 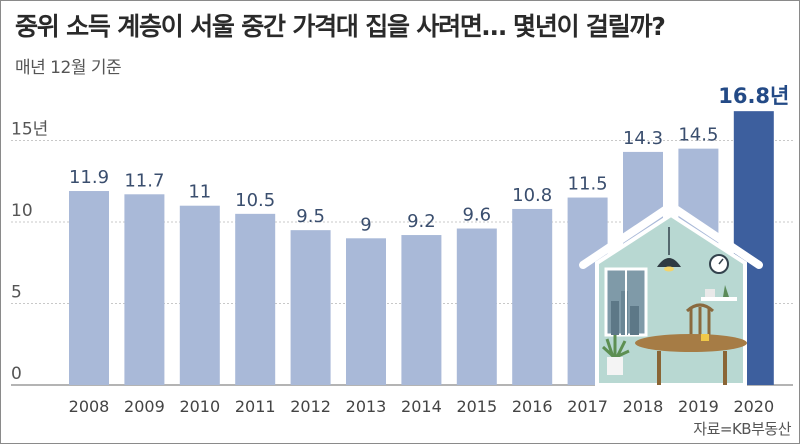 What do you see at coordinates (310, 216) in the screenshot?
I see `data-label: 9.5` at bounding box center [310, 216].